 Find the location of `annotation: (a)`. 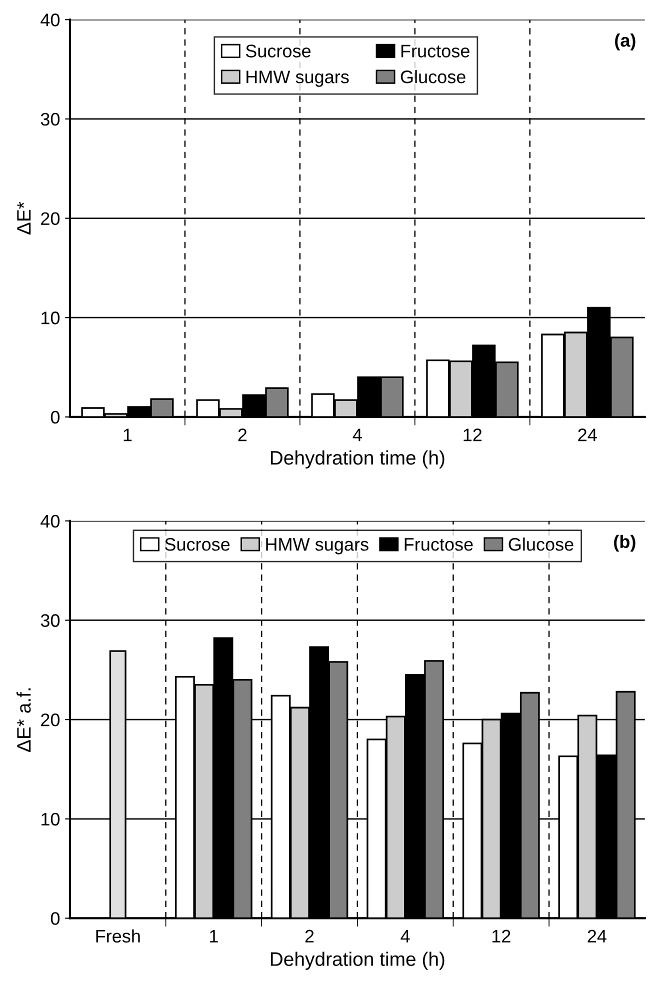

annotation: (a) is located at coordinates (625, 42).